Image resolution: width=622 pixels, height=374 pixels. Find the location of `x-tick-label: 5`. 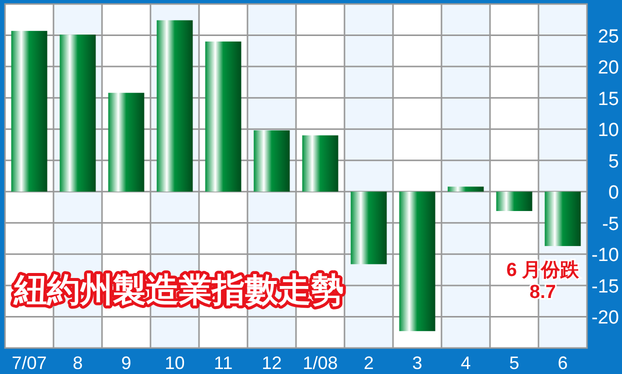

x-tick-label: 5 is located at coordinates (514, 363).